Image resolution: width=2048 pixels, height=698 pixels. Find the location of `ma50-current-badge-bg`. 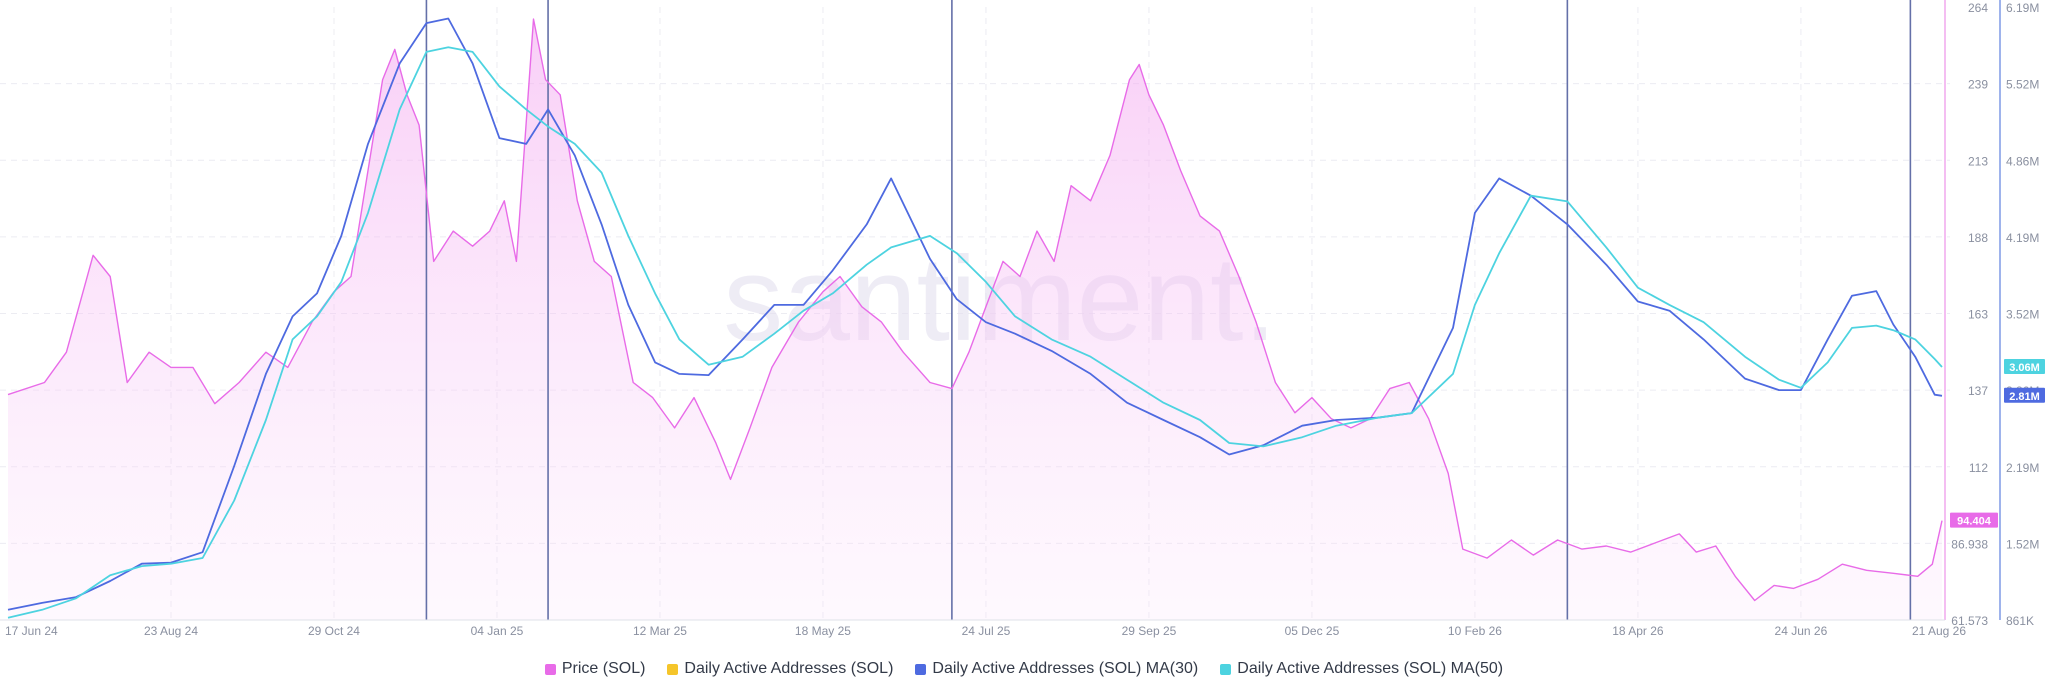

ma50-current-badge-bg is located at coordinates (2024, 367).